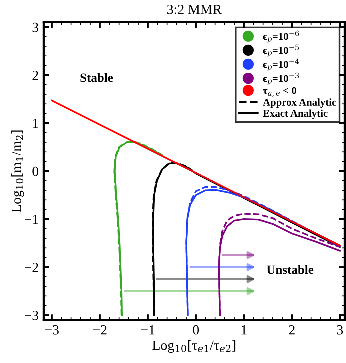  Describe the element at coordinates (195, 9) in the screenshot. I see `chart-title: 3:2 MMR` at that location.